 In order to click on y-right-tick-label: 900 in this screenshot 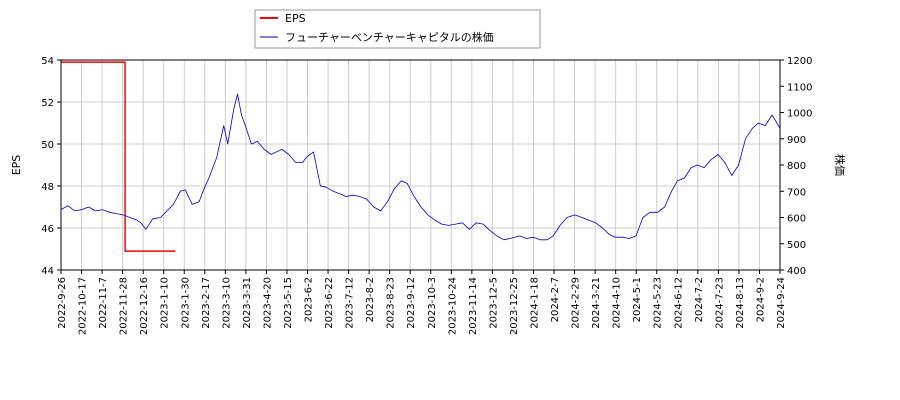, I will do `click(796, 140)`.